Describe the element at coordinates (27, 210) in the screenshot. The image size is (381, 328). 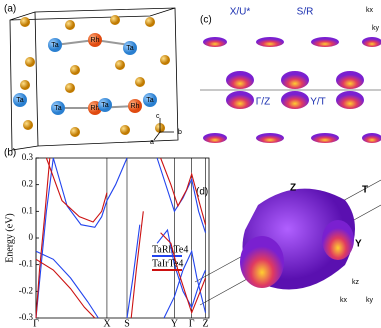
I see `y-tick-label: 0.1` at that location.